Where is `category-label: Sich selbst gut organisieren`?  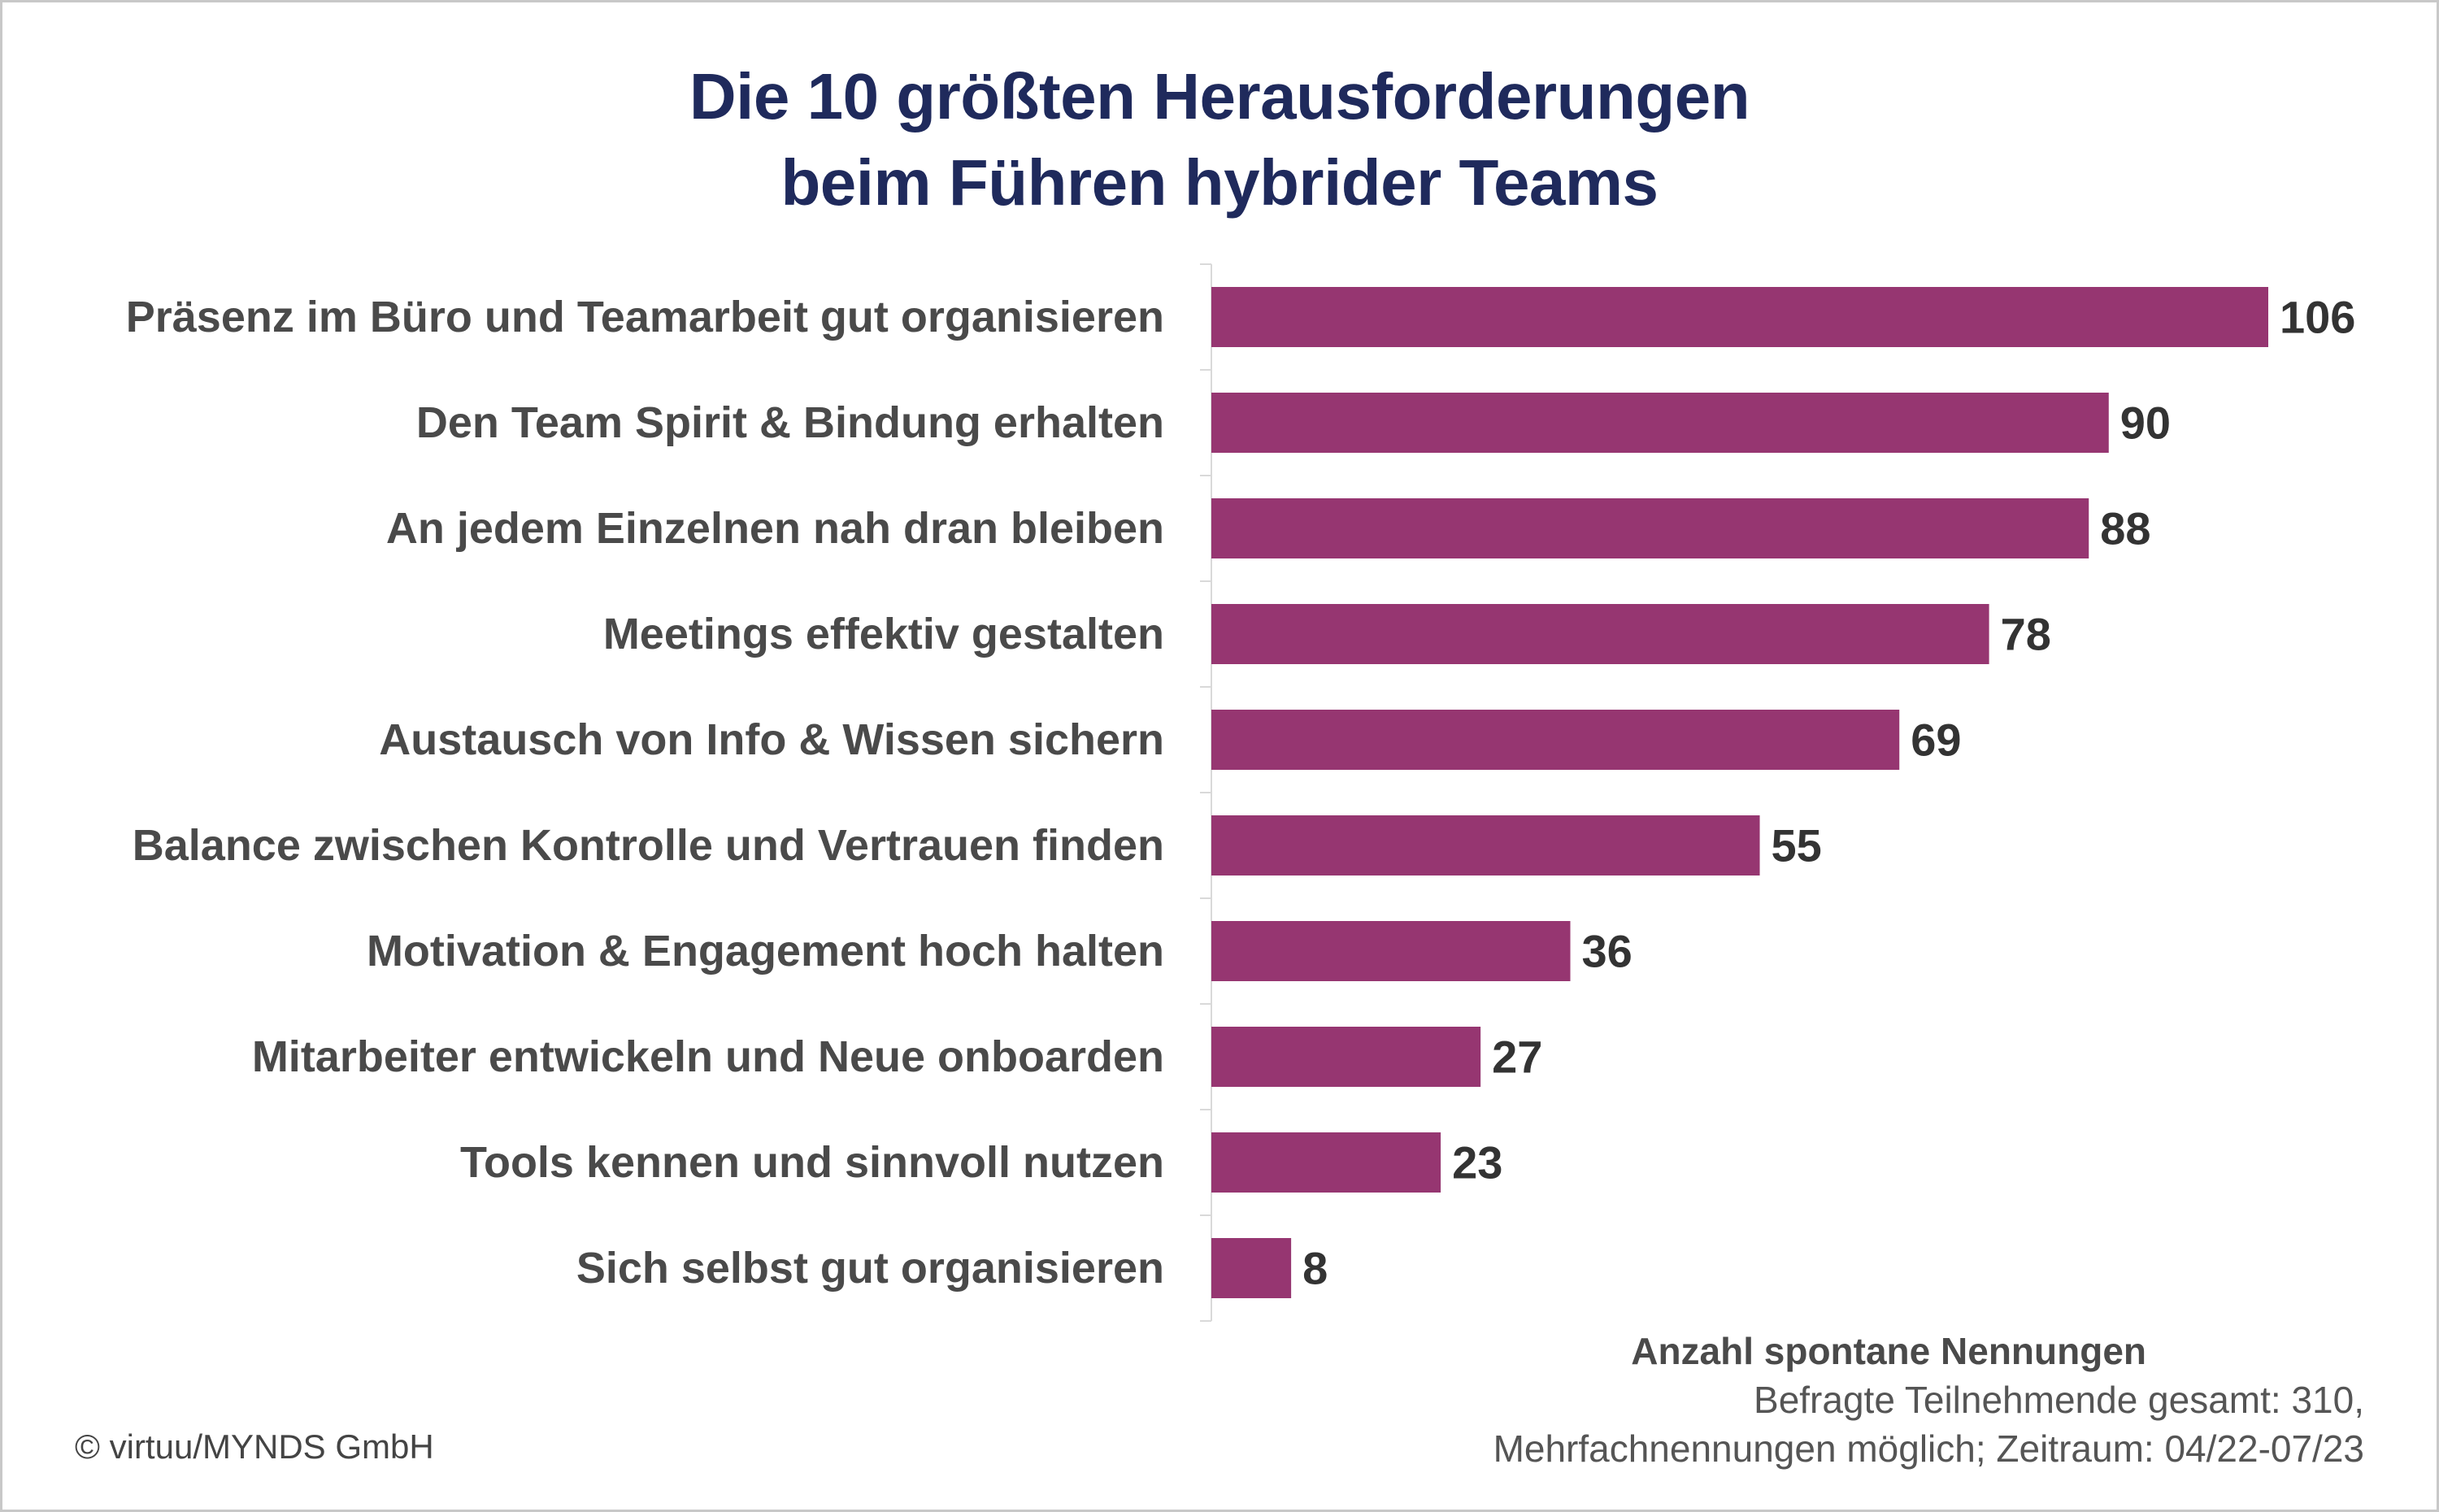 category-label: Sich selbst gut organisieren is located at coordinates (870, 1268).